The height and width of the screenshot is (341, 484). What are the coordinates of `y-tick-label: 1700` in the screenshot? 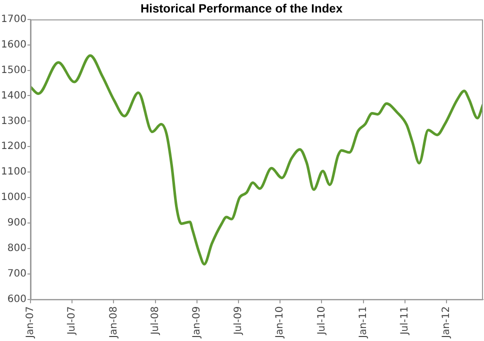 It's located at (13, 19).